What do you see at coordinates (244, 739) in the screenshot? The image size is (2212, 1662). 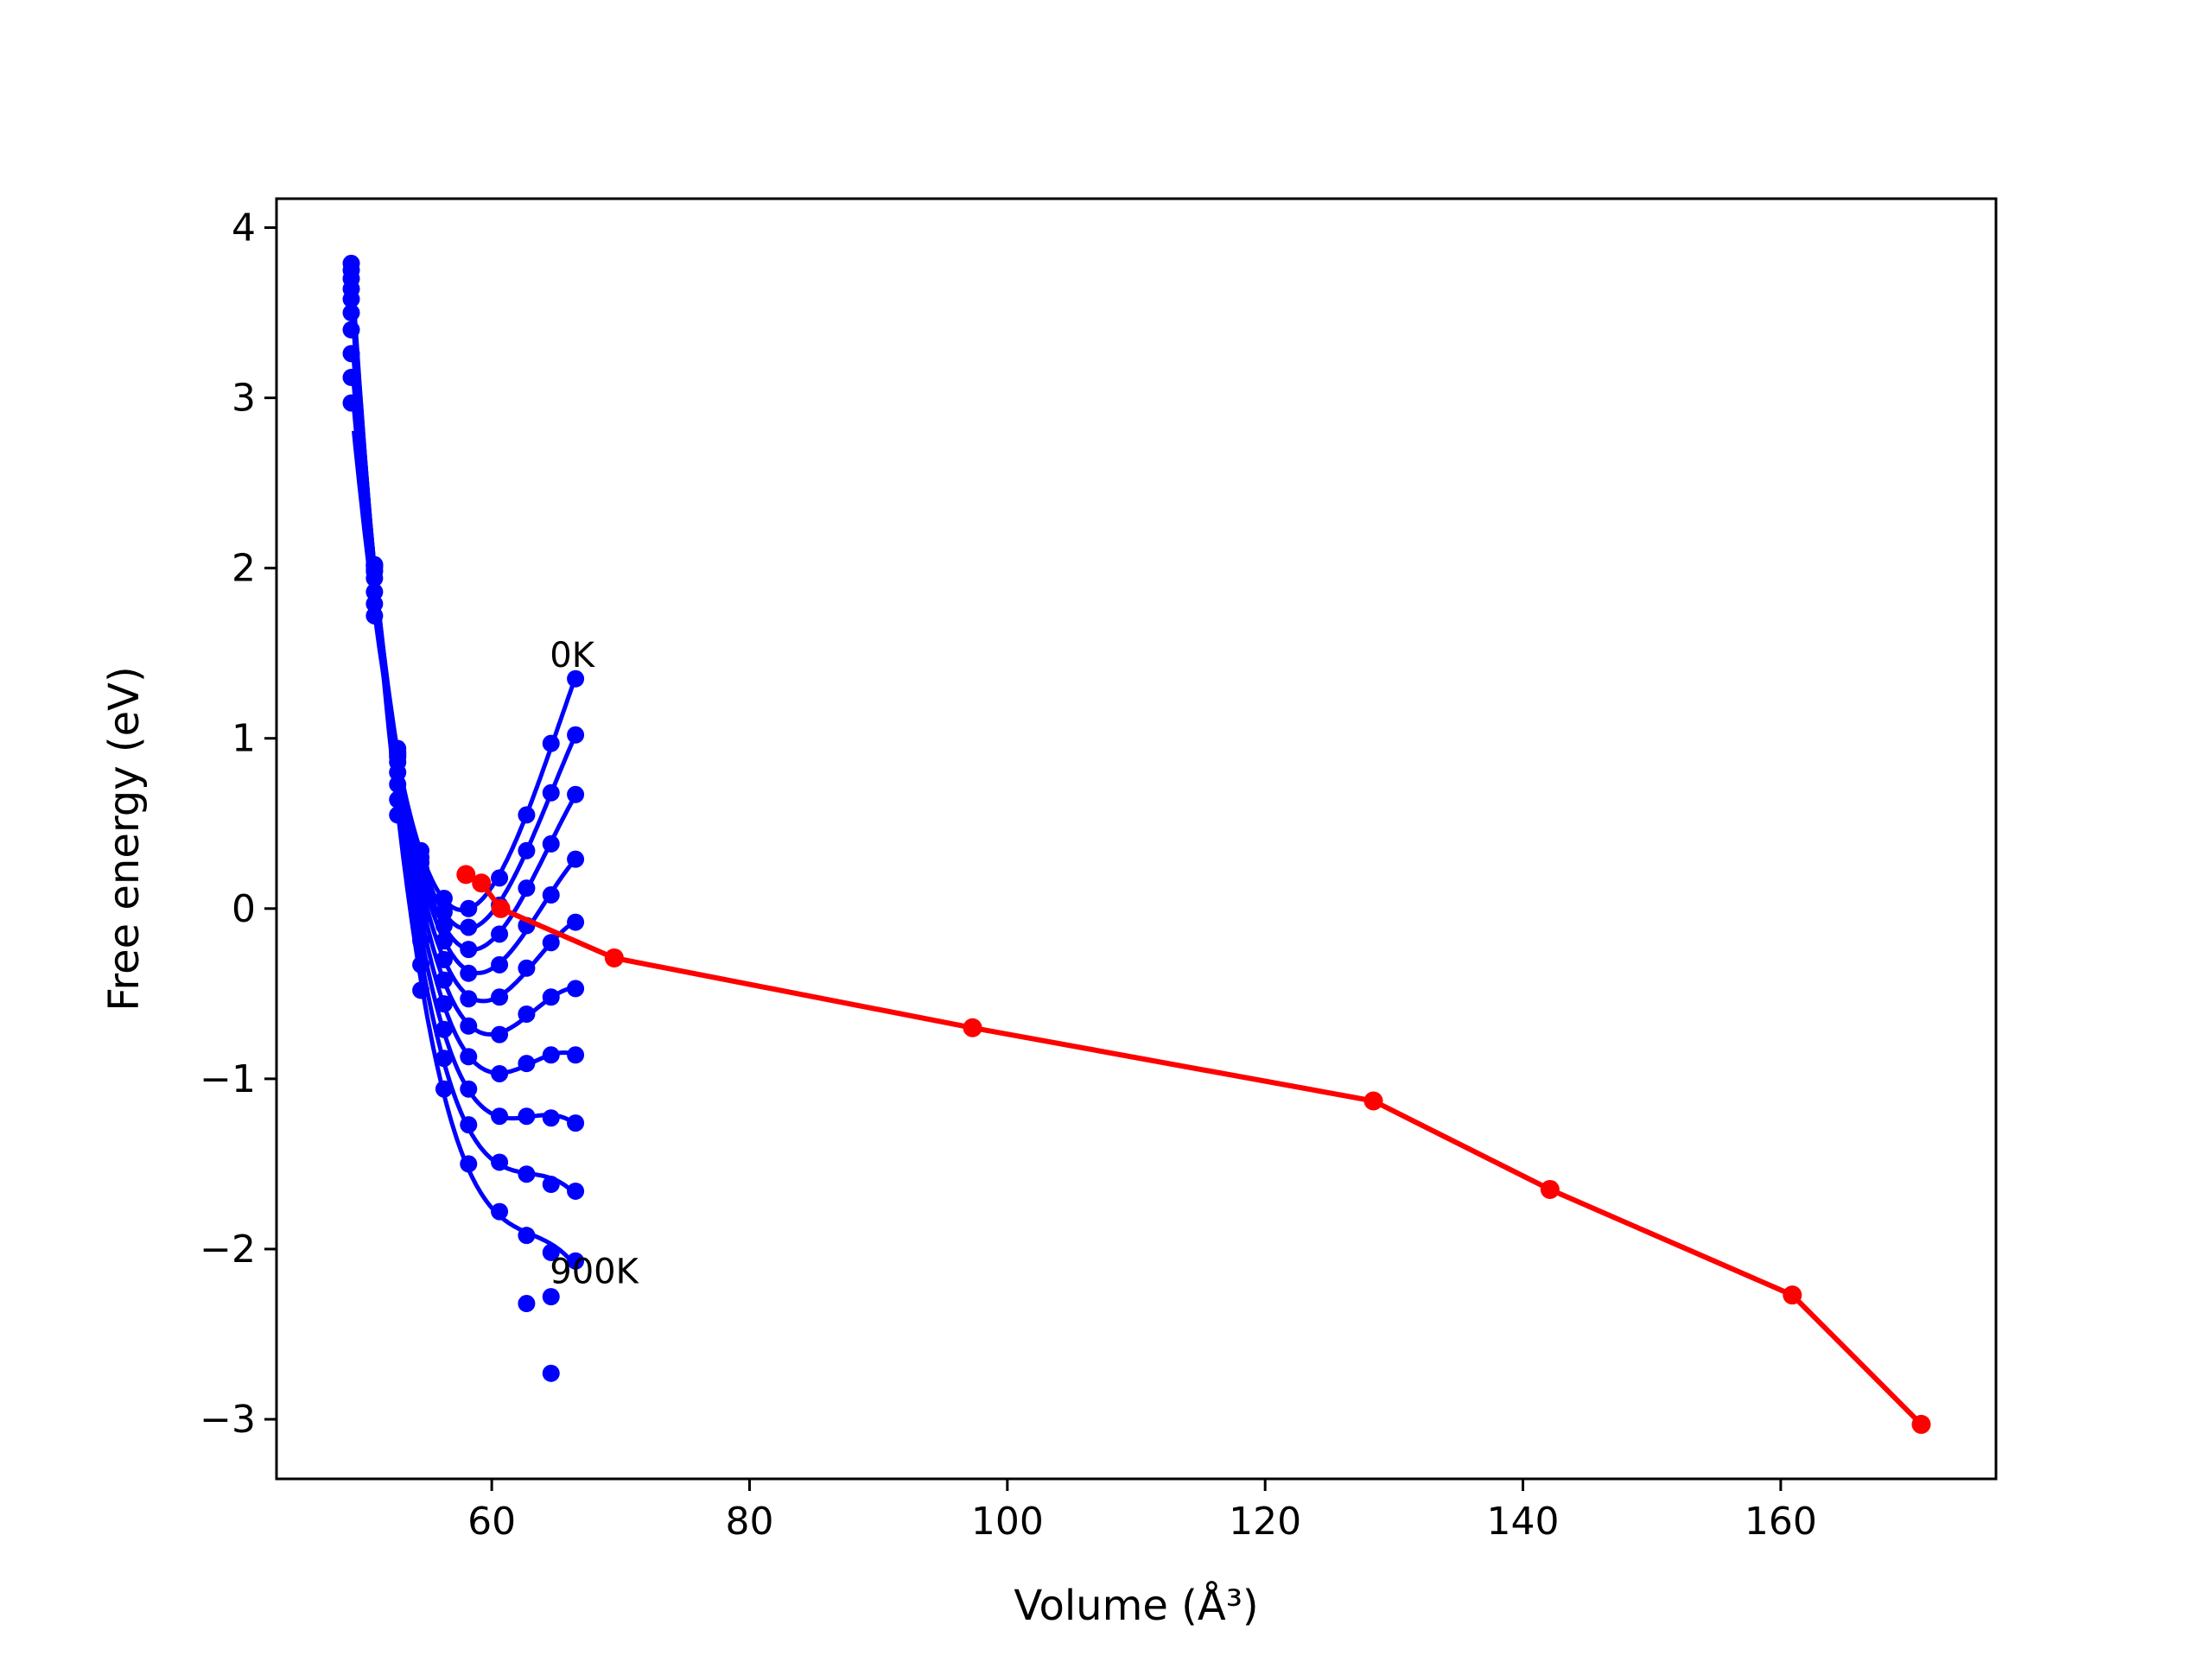 I see `y-tick-label: 1` at bounding box center [244, 739].